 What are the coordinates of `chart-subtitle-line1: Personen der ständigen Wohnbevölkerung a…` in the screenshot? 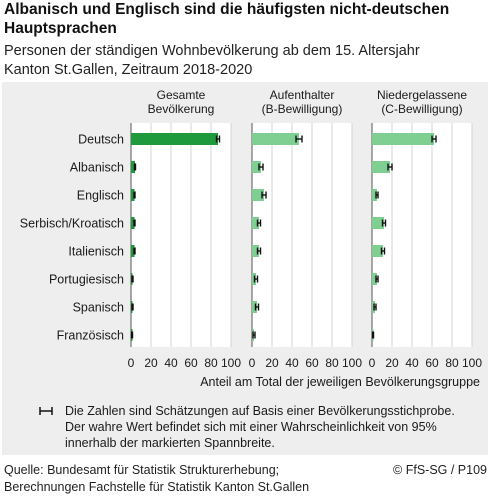 It's located at (212, 51).